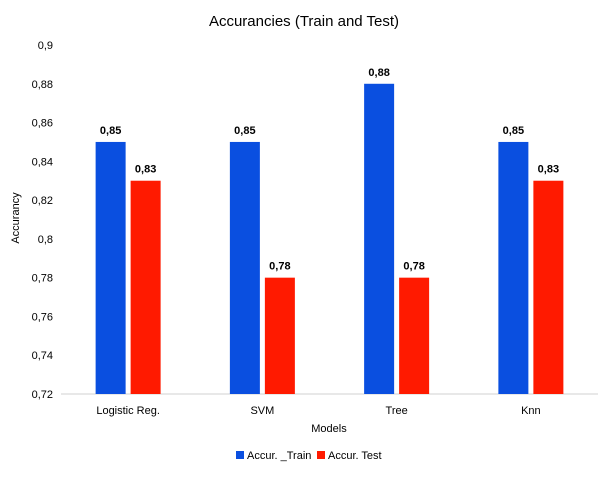  What do you see at coordinates (128, 411) in the screenshot?
I see `x-tick-label: Logistic Reg.` at bounding box center [128, 411].